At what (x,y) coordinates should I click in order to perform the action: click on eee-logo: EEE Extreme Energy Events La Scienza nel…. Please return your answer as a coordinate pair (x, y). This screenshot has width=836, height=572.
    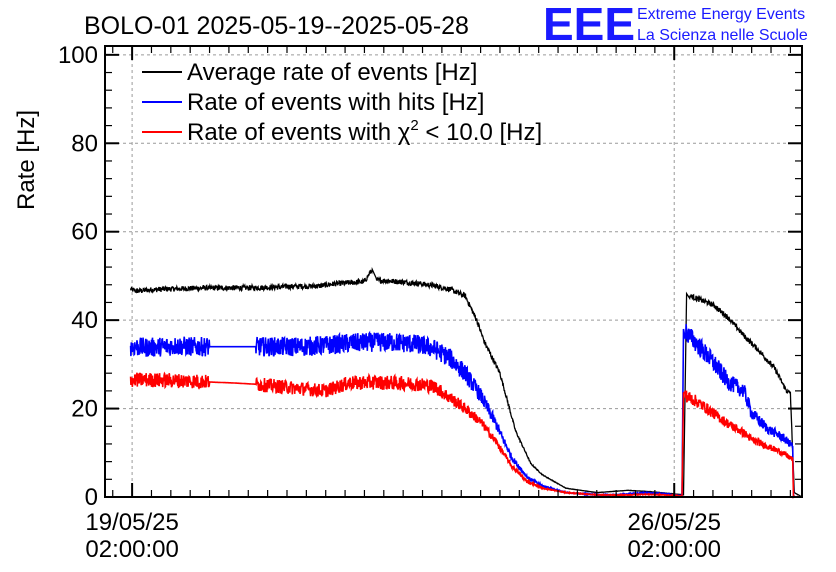
    Looking at the image, I should click on (675, 25).